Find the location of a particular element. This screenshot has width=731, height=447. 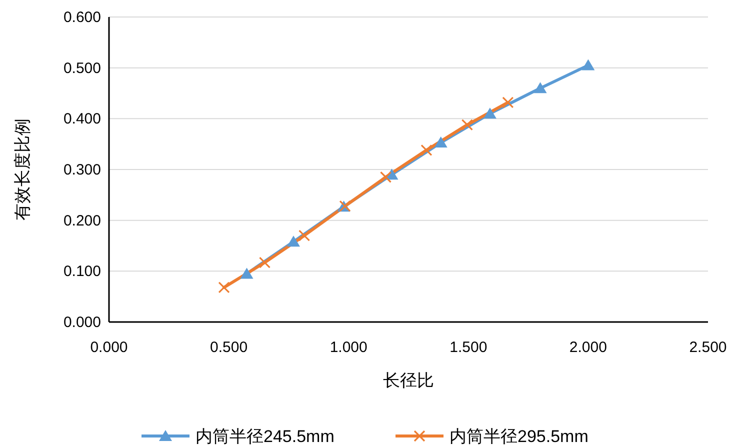

y-axis-title: 有效长度比例 is located at coordinates (22, 169).